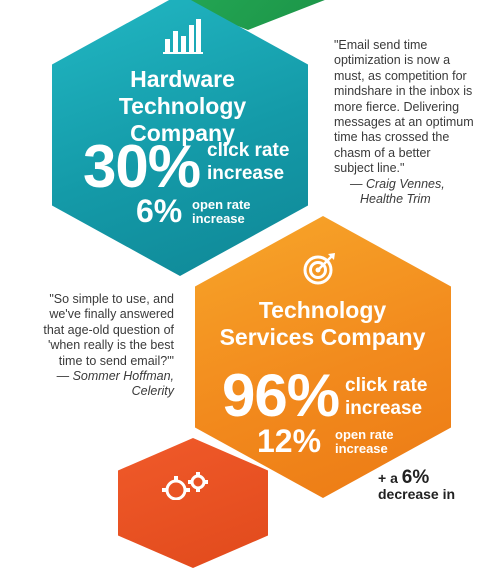 The width and height of the screenshot is (500, 568). What do you see at coordinates (364, 434) in the screenshot?
I see `services-open-label-line1: open rate` at bounding box center [364, 434].